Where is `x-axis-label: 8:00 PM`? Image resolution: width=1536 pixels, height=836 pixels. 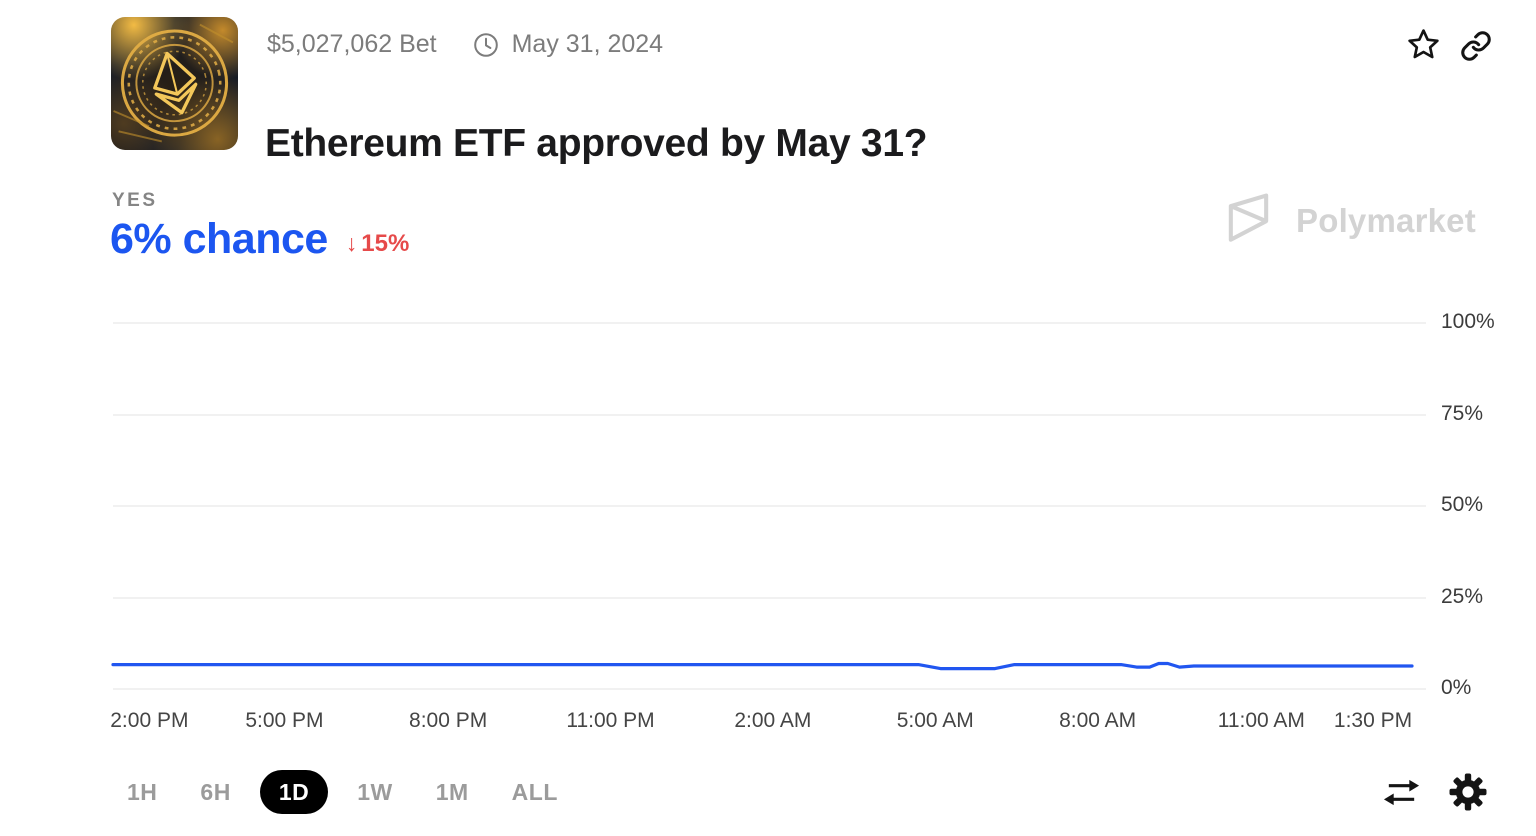
x-axis-label: 8:00 PM is located at coordinates (448, 720).